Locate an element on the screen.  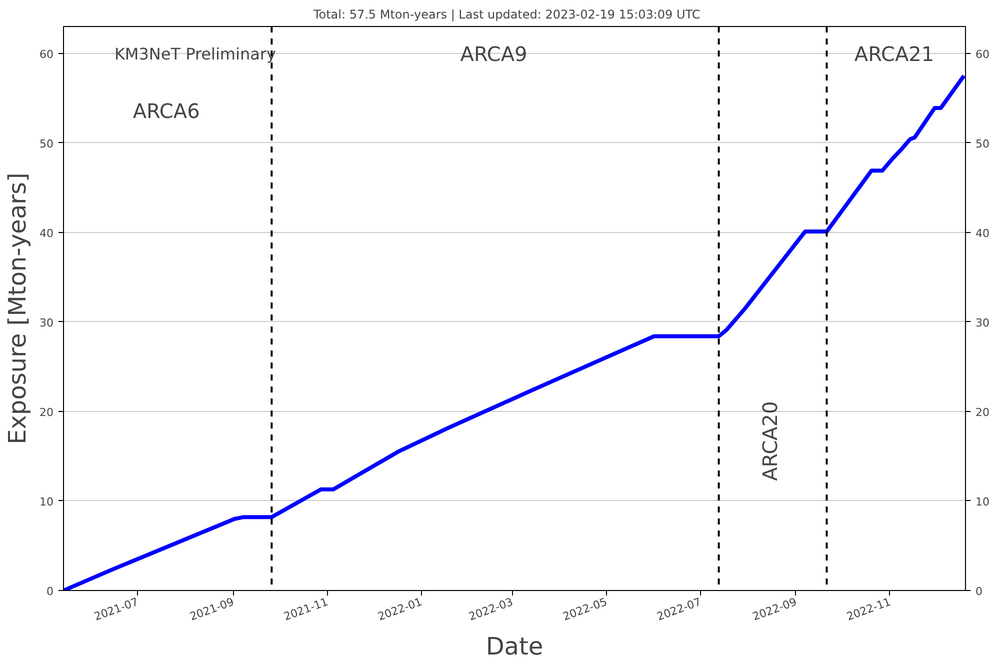
annotation: ARCA20 is located at coordinates (770, 441).